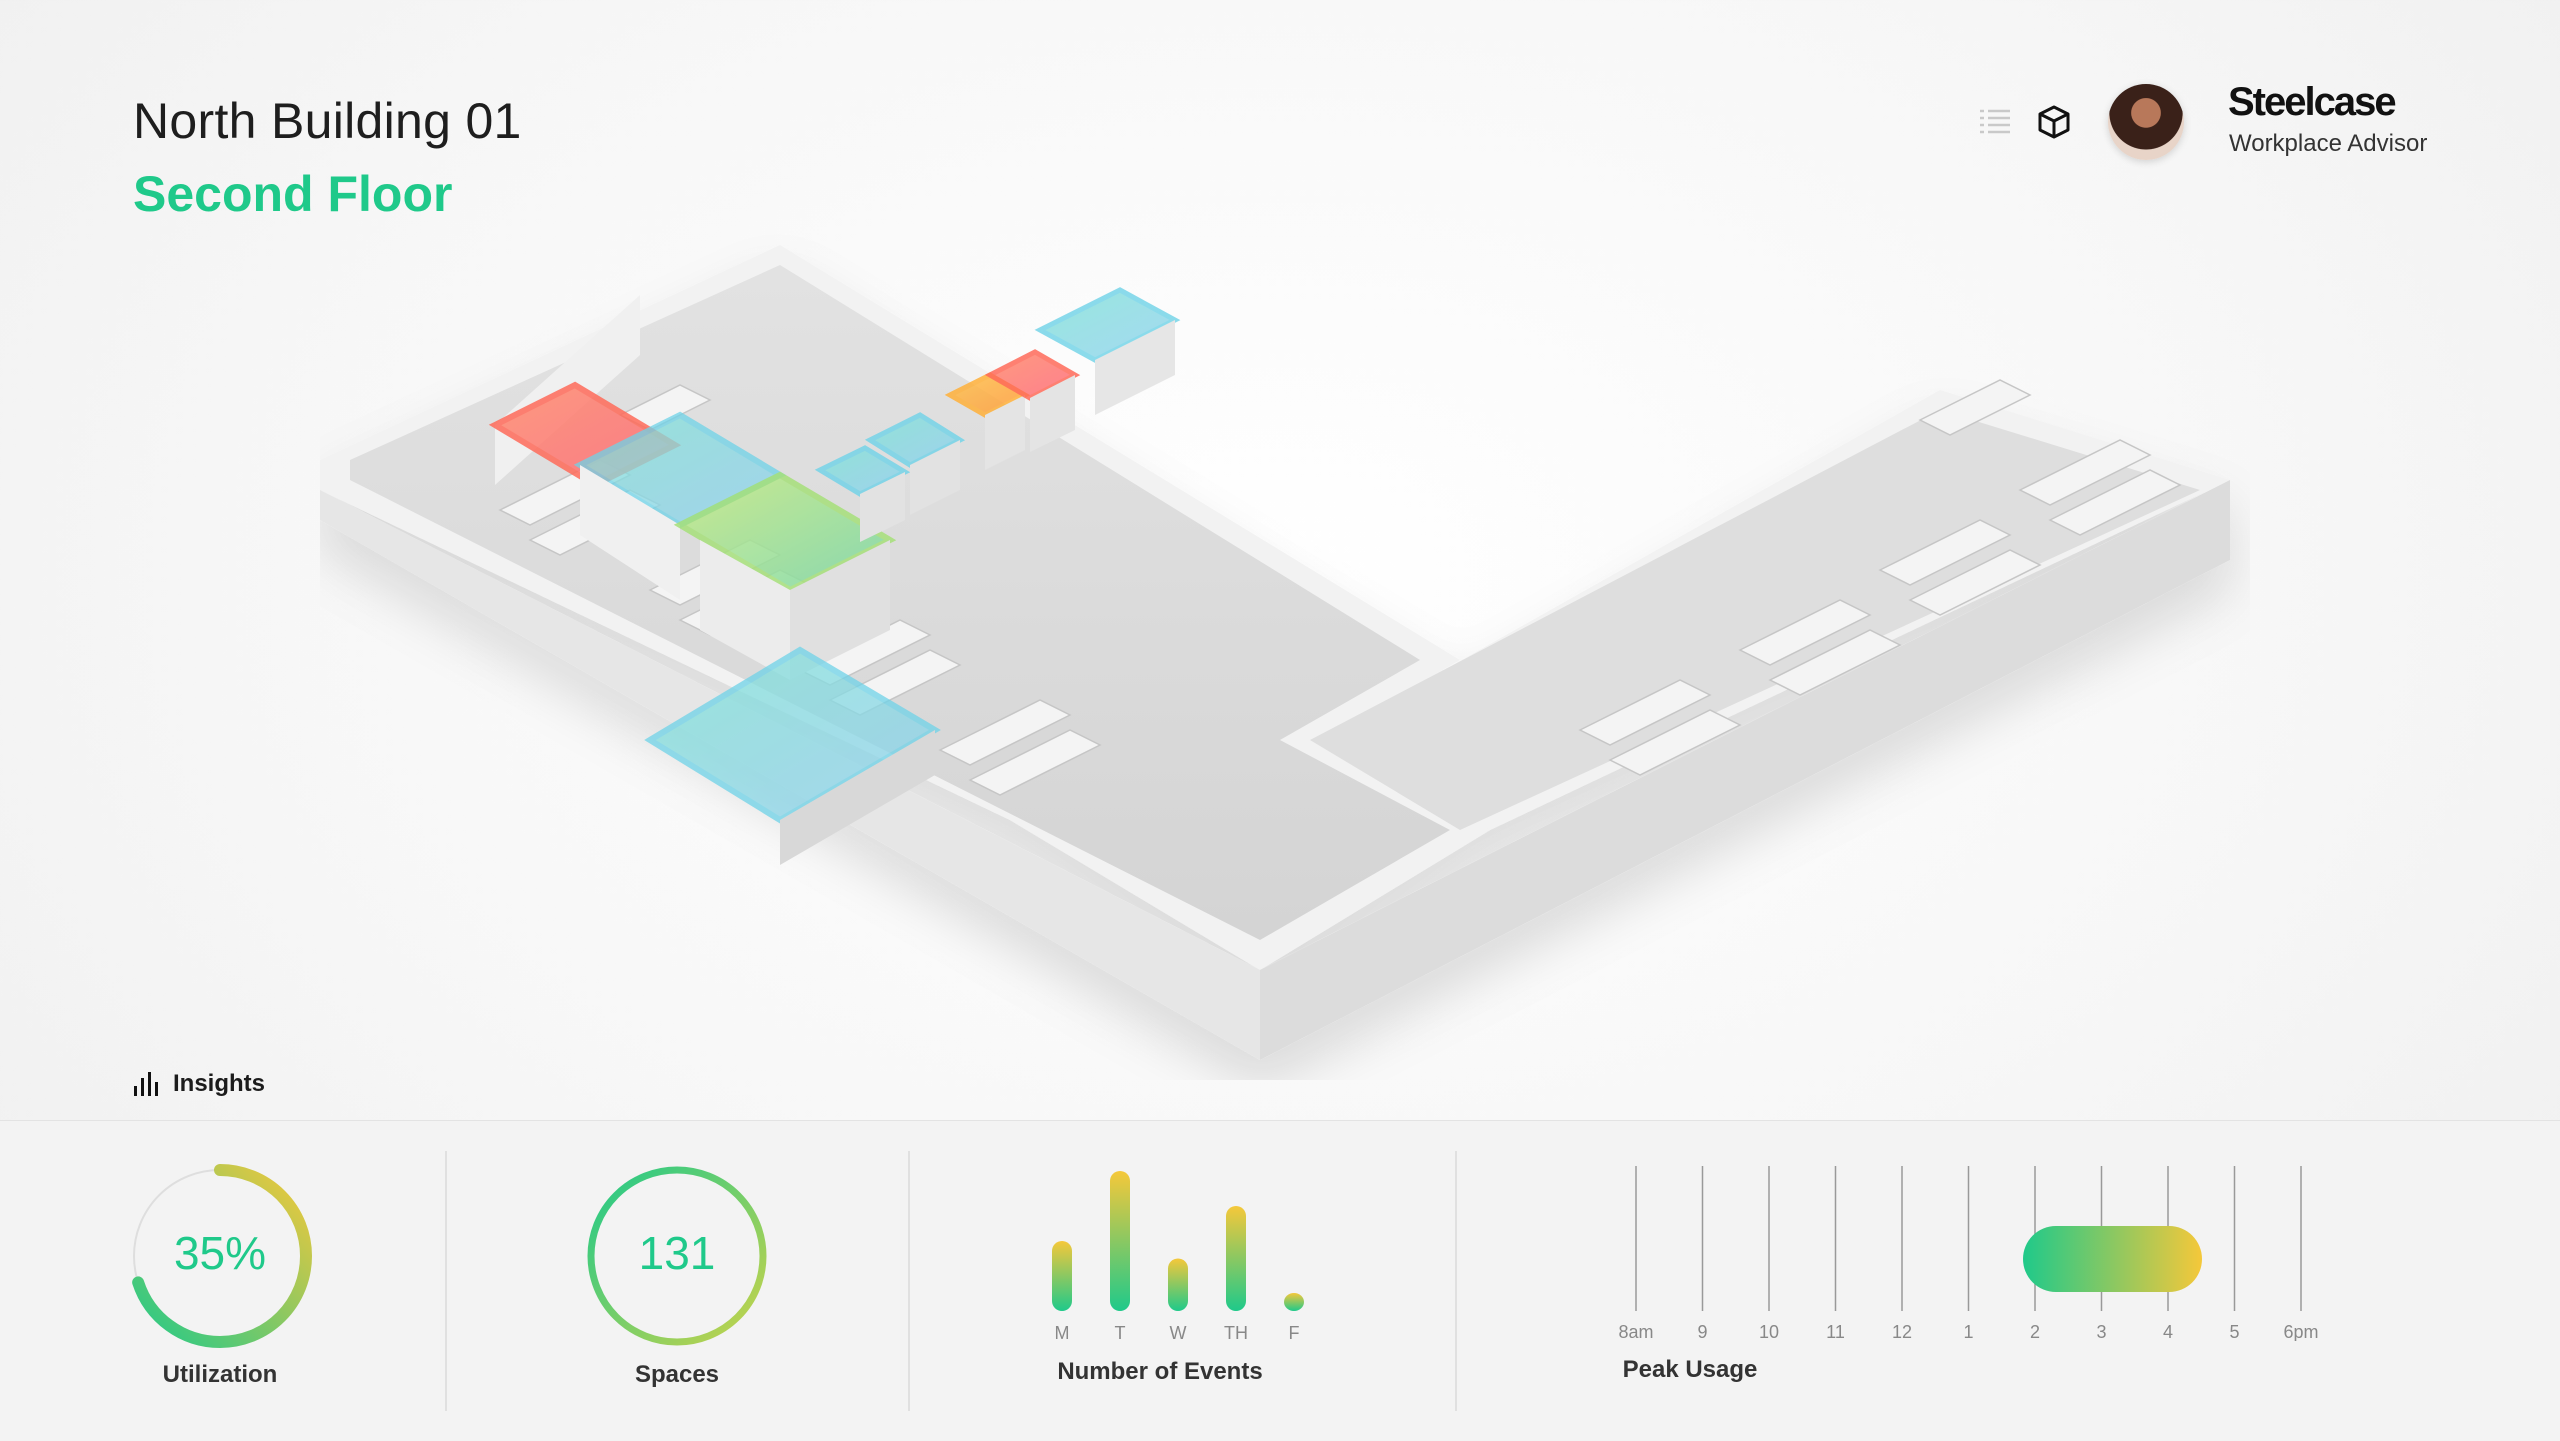 The width and height of the screenshot is (2560, 1441). What do you see at coordinates (677, 1374) in the screenshot?
I see `spaces-label: Spaces` at bounding box center [677, 1374].